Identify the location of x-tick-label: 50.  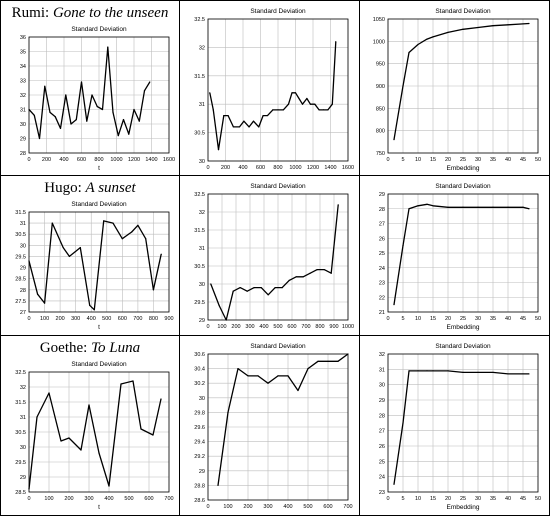
(538, 160).